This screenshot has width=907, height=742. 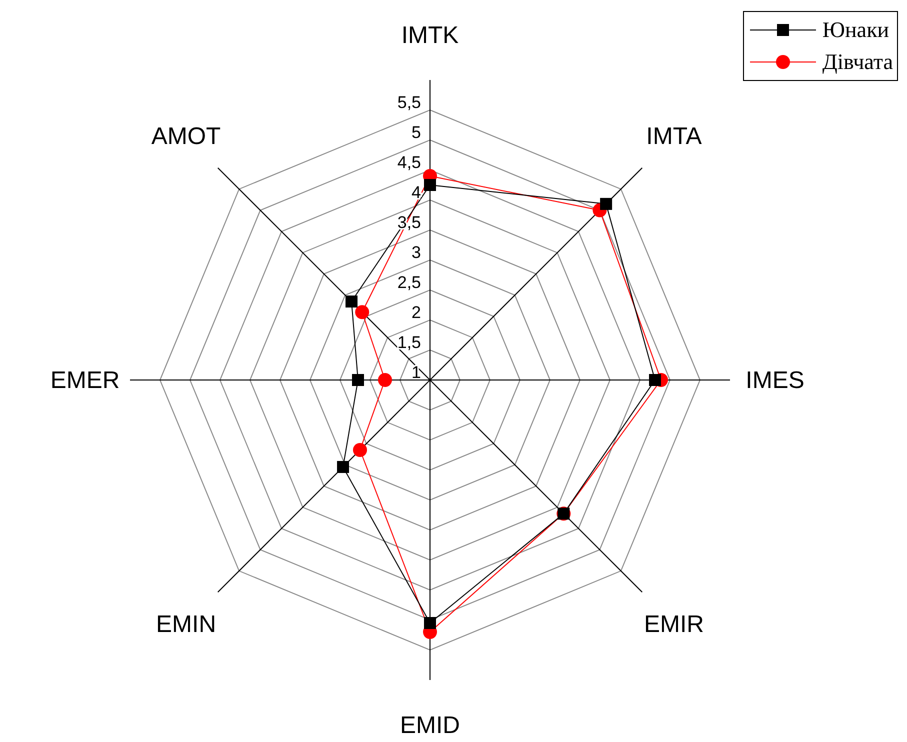 I want to click on y-tick-label: 1,5, so click(x=409, y=342).